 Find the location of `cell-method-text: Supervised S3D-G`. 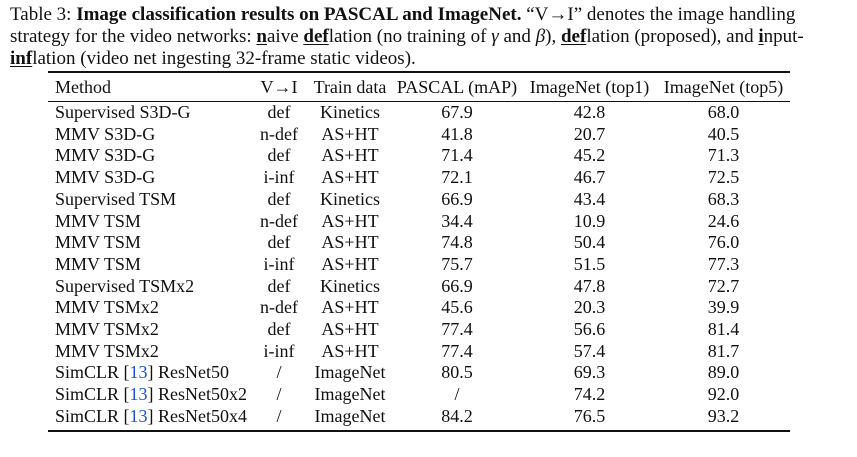

cell-method-text: Supervised S3D-G is located at coordinates (123, 112).